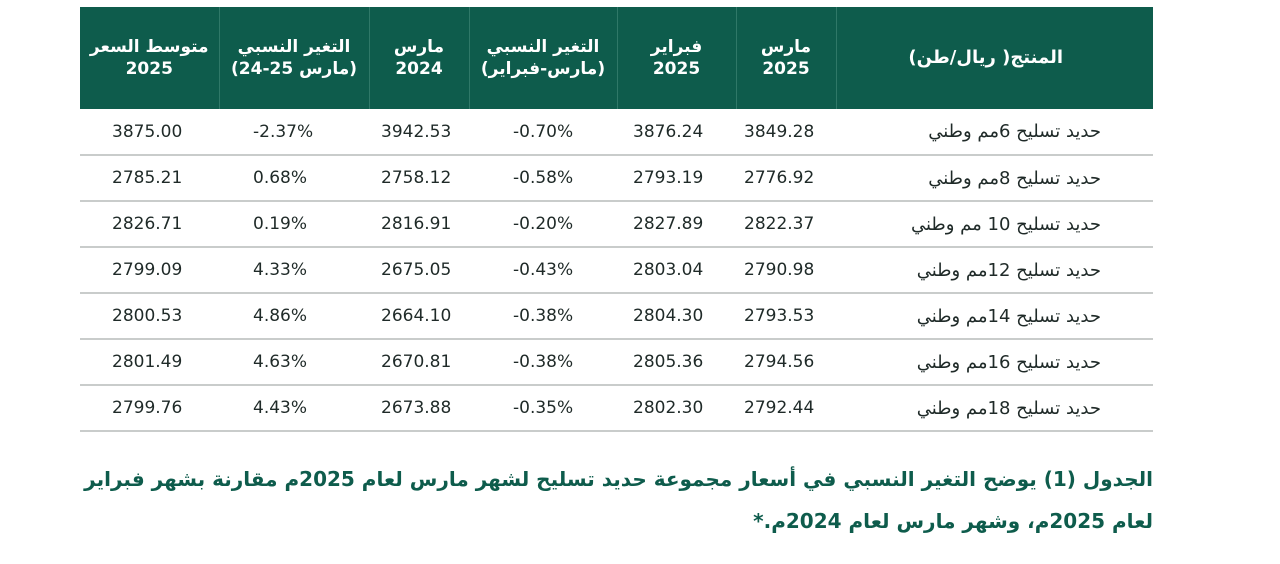  I want to click on header-feb-2025: فبراير 2025, so click(676, 58).